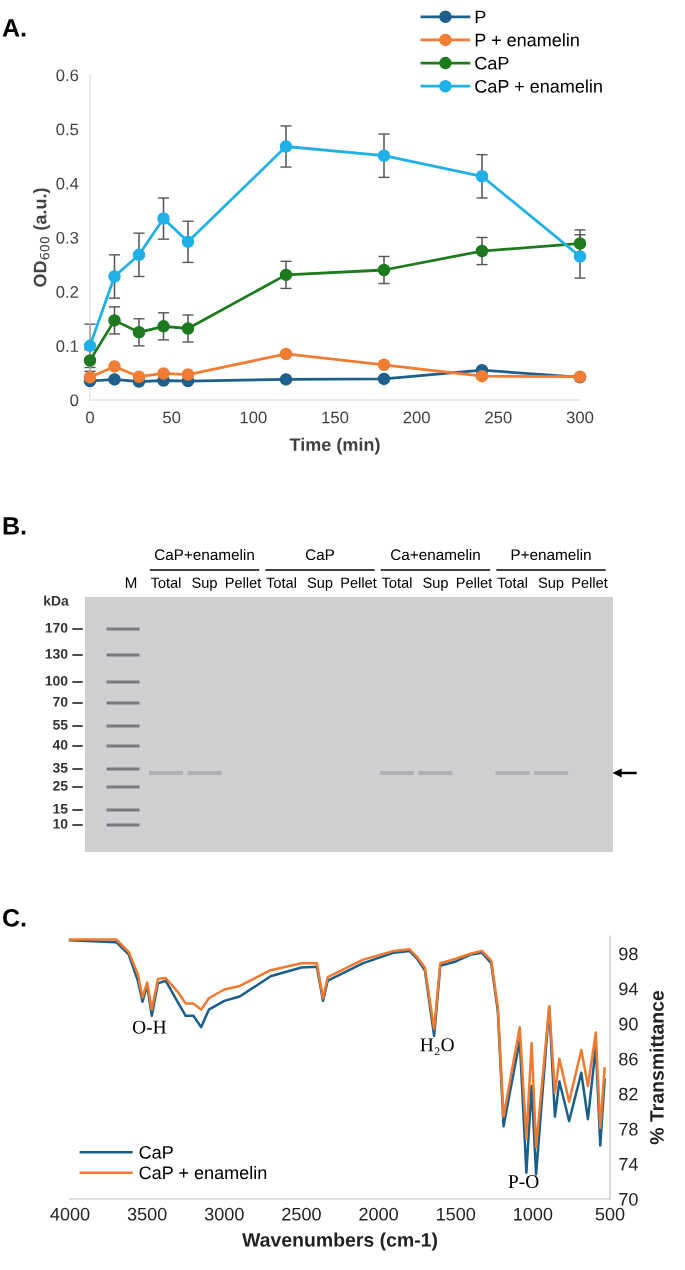  I want to click on y-tick-label: 70, so click(628, 1199).